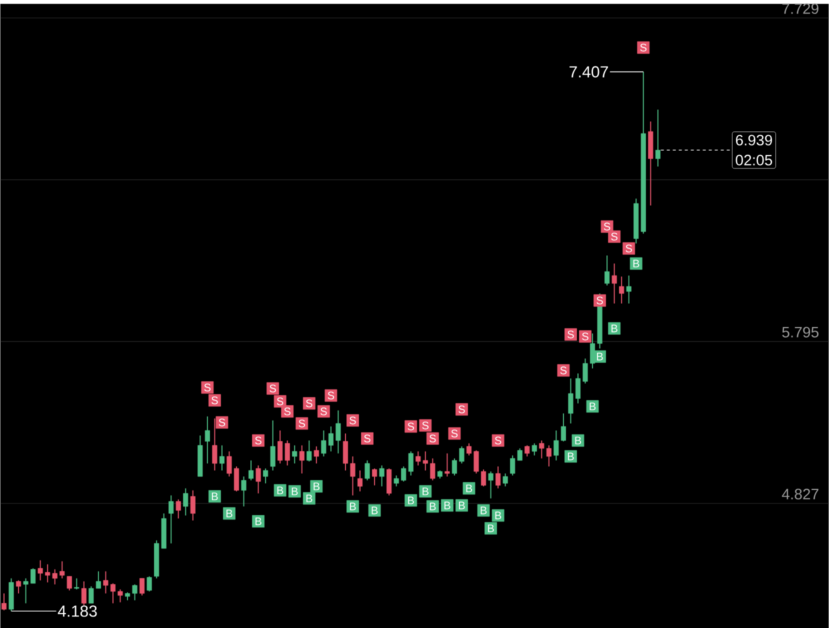 The height and width of the screenshot is (628, 829). I want to click on y-tick-label: 4.827, so click(800, 494).